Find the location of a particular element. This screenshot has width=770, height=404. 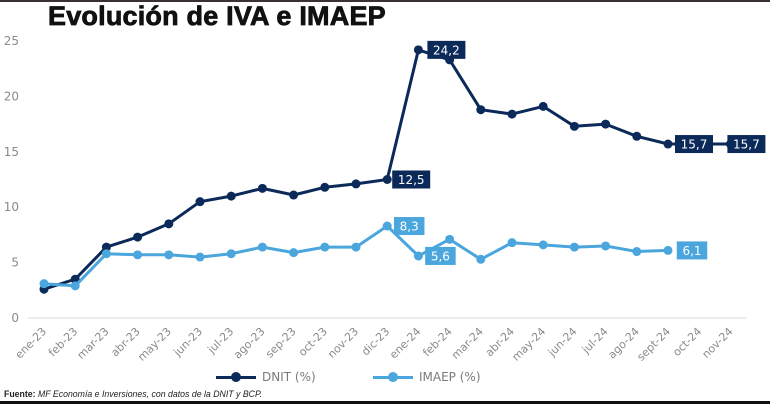

x-tick-label: ago-23 is located at coordinates (249, 343).